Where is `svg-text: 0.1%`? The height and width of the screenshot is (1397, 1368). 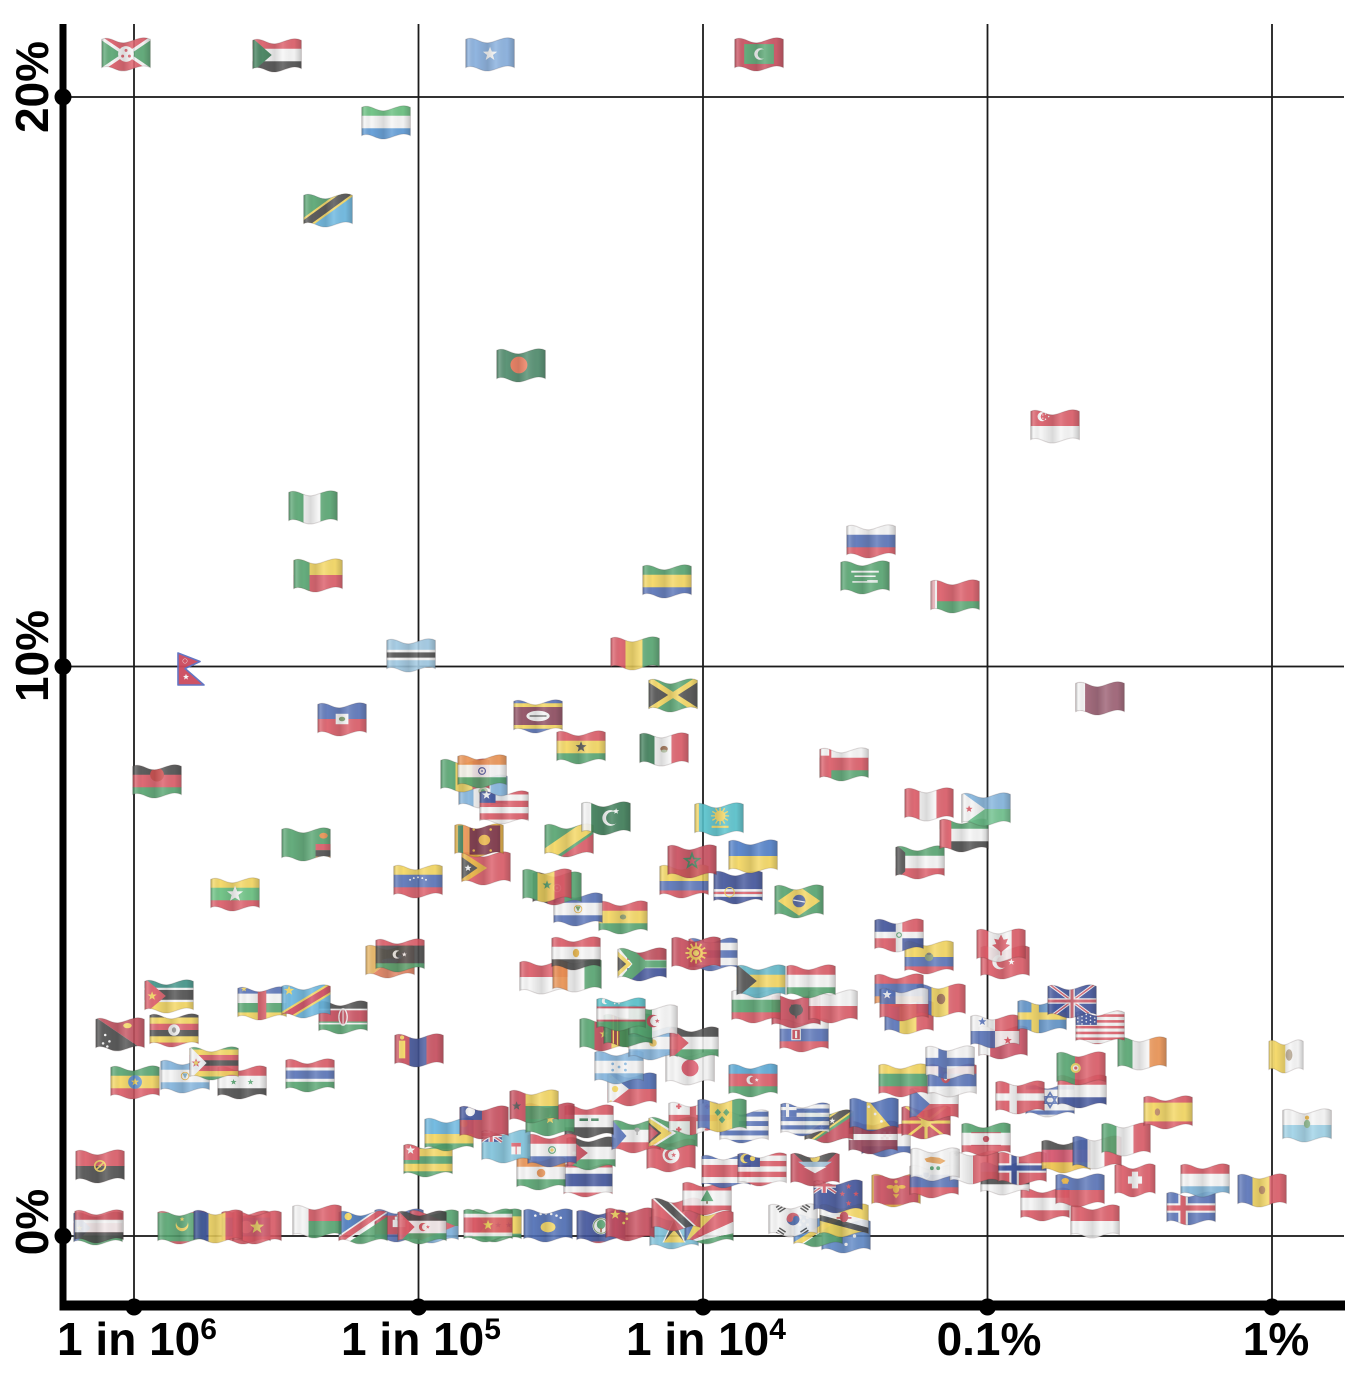
svg-text: 0.1% is located at coordinates (989, 1339).